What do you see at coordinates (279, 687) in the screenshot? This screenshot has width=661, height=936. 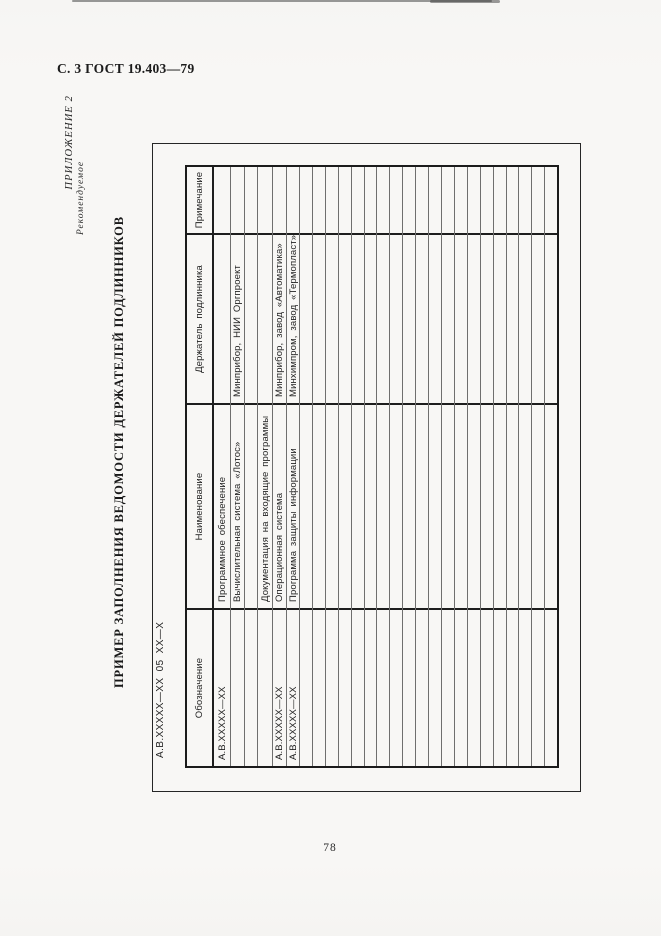 I see `table-cell: А.В.ХХХХХ—ХХ` at bounding box center [279, 687].